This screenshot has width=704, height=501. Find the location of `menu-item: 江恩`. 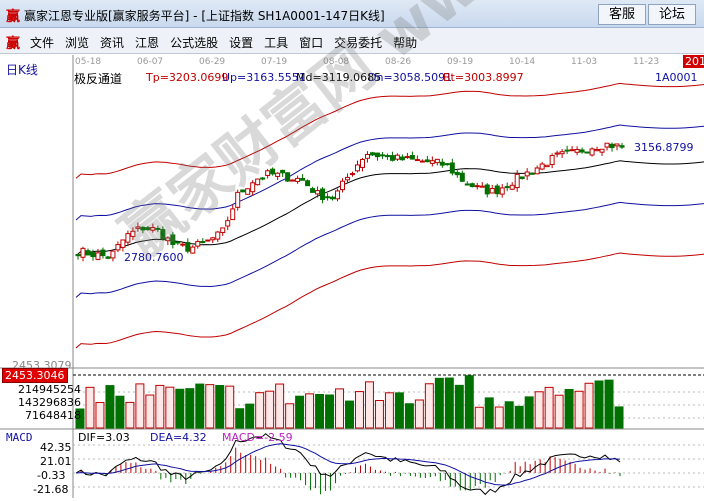

menu-item: 江恩 is located at coordinates (147, 43).